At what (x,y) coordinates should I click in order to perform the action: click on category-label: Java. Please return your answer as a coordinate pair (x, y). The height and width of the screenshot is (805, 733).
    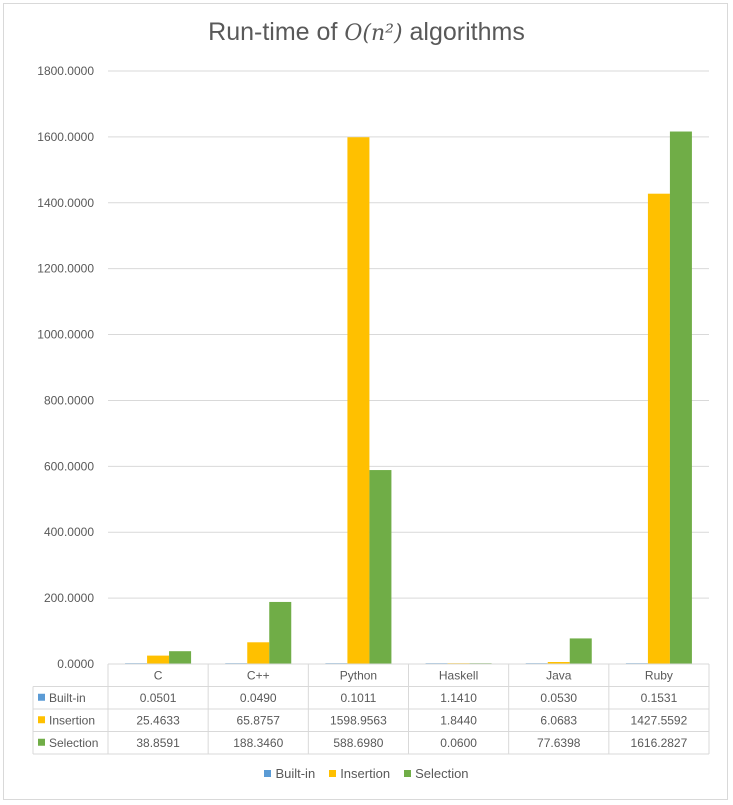
    Looking at the image, I should click on (559, 675).